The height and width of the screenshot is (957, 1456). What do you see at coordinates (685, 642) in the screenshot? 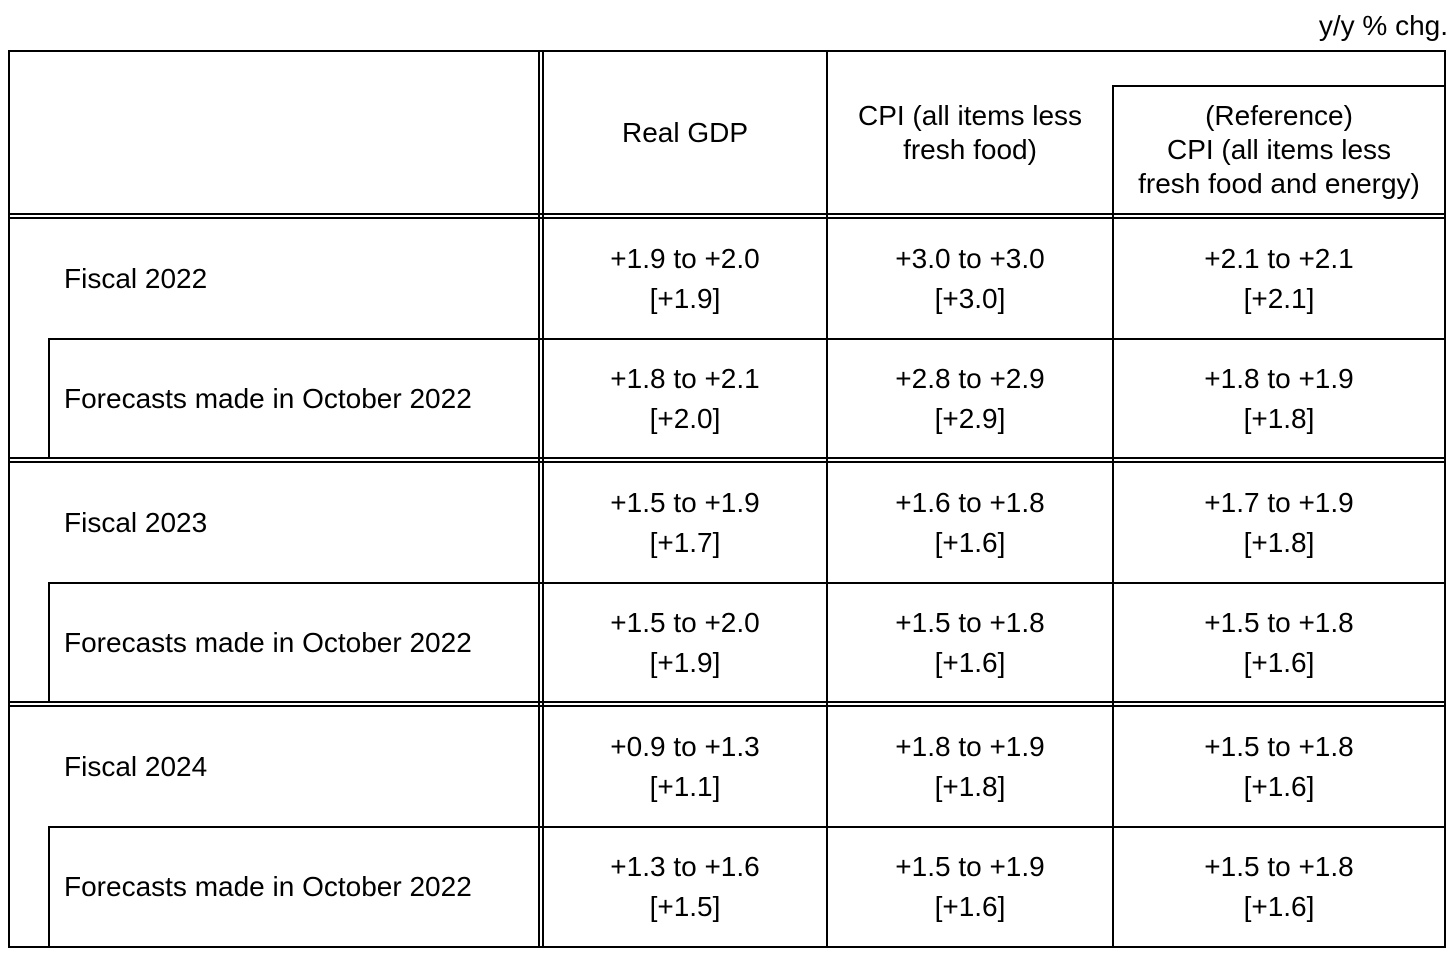
I see `cell-gdp: +1.5 to +2.0 [+1.9]` at bounding box center [685, 642].